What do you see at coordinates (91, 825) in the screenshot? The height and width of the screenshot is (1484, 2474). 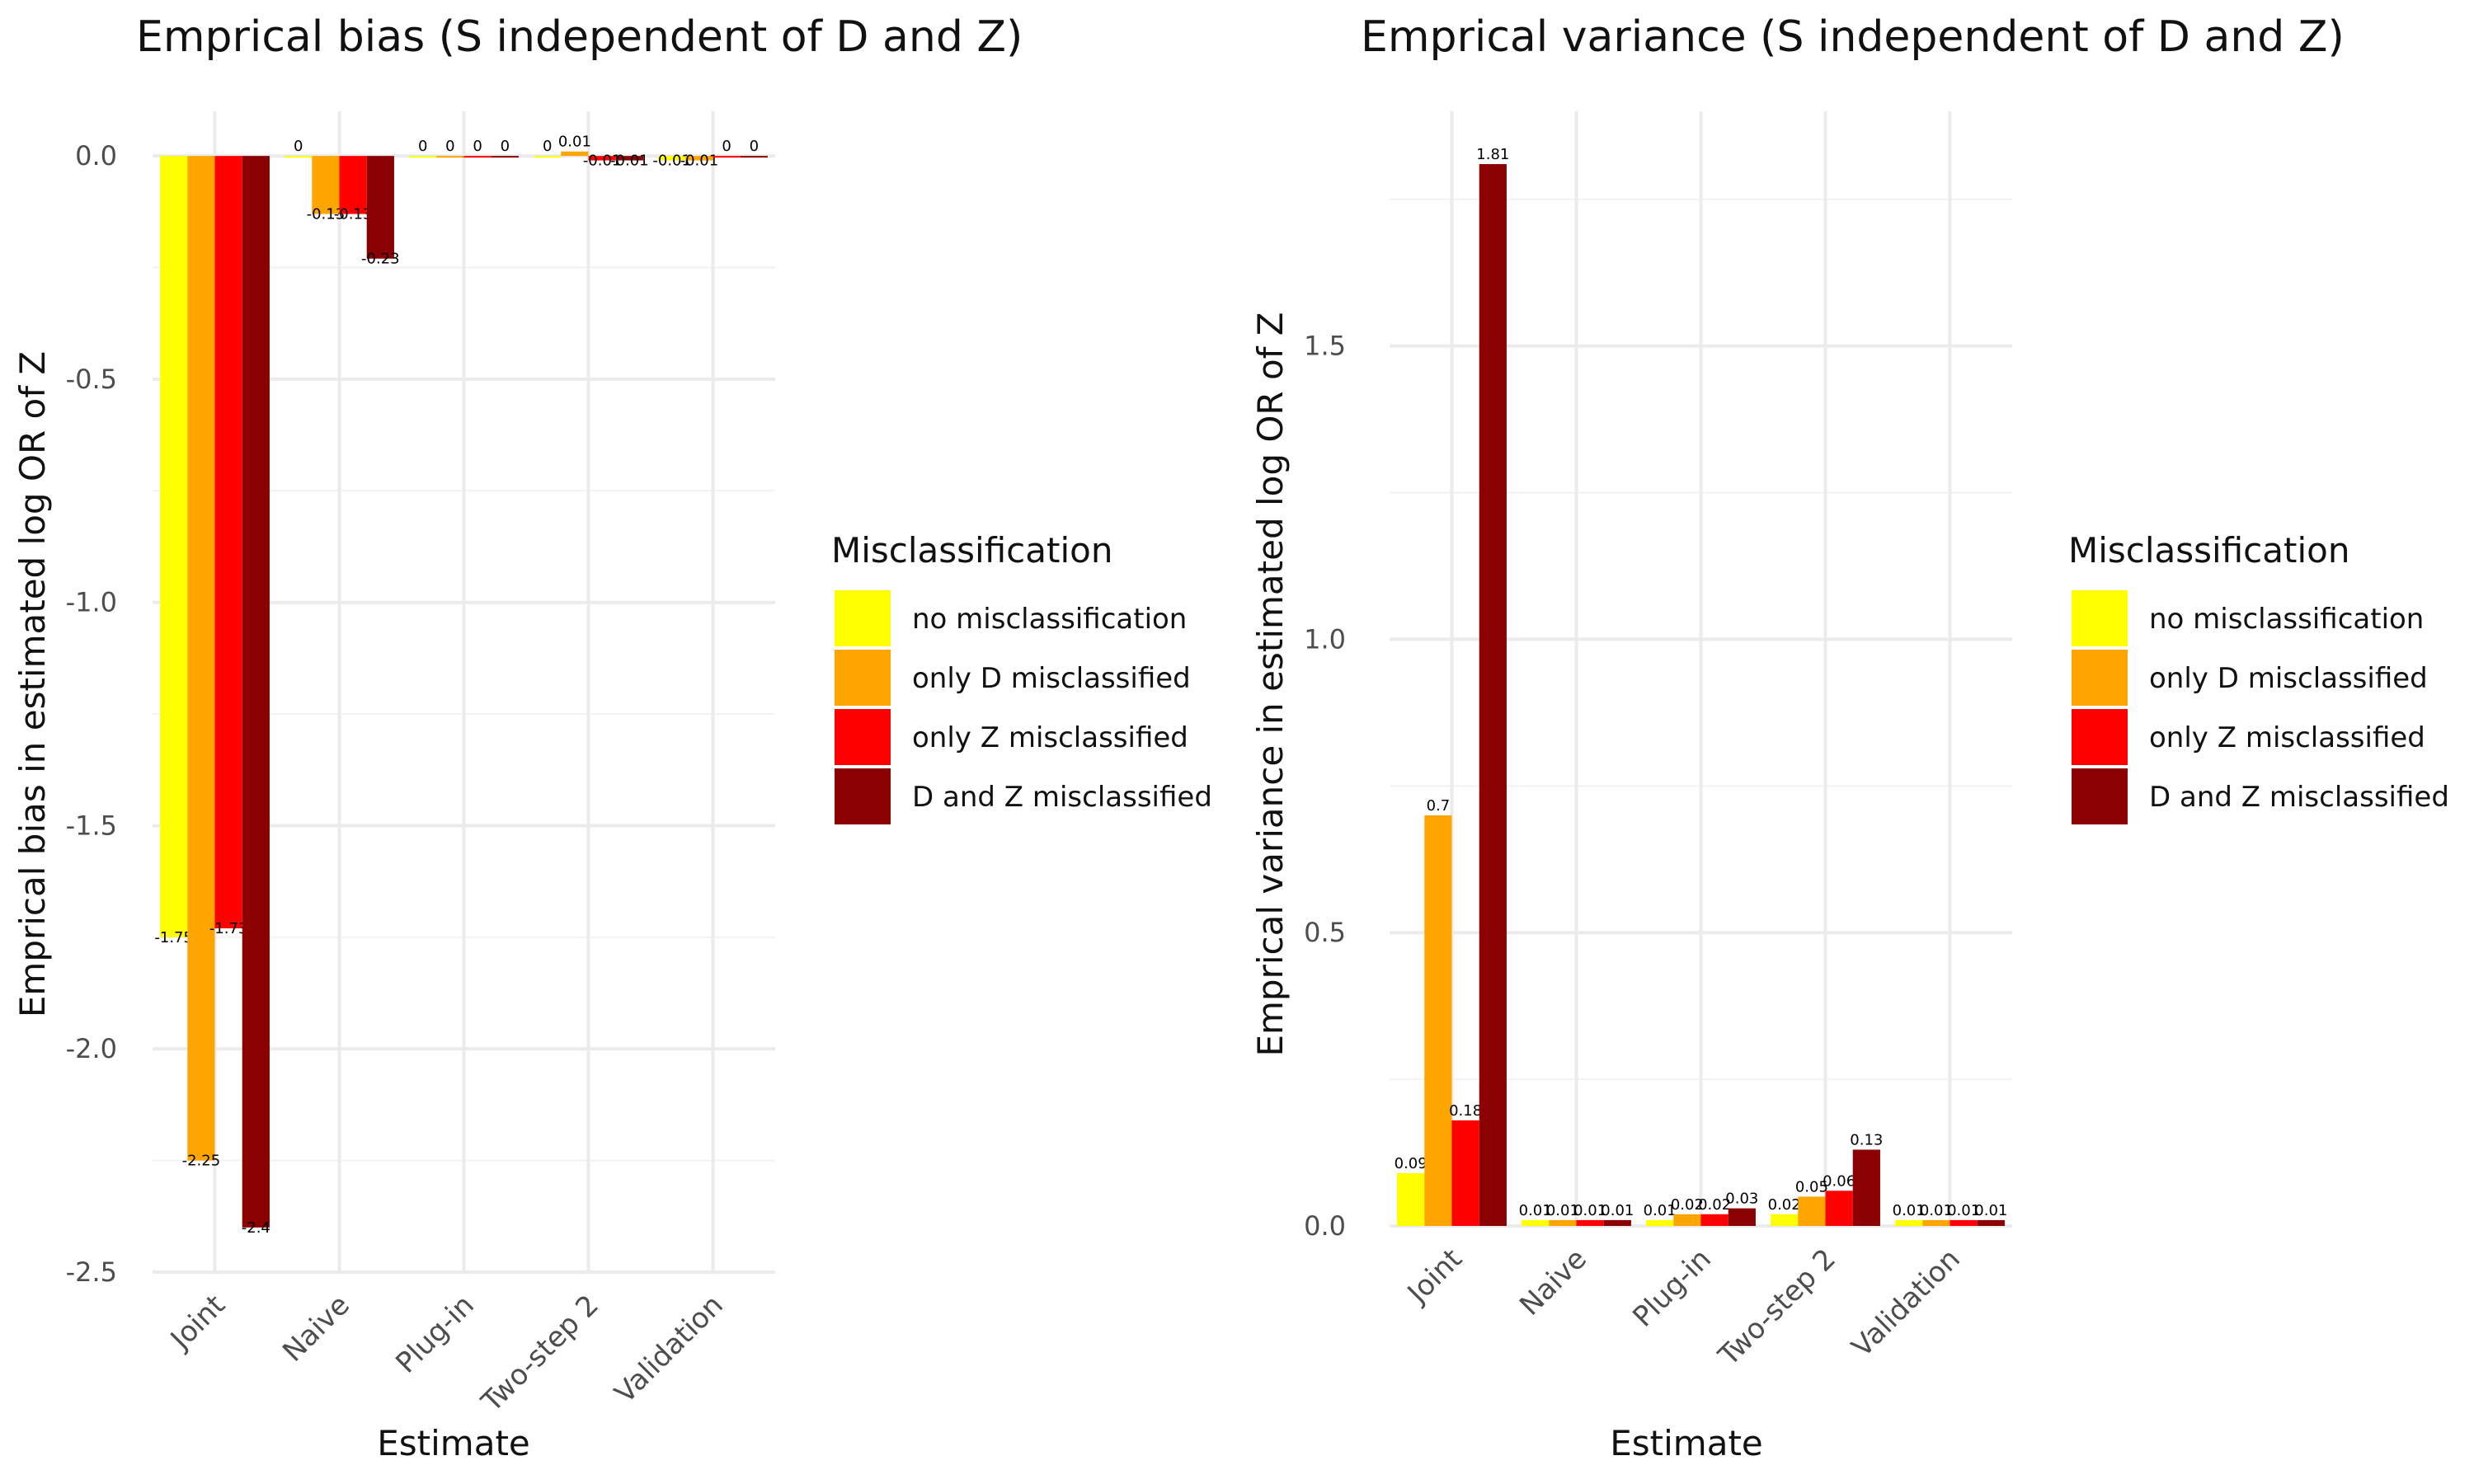 I see `left-y-tick-label: -1.5` at bounding box center [91, 825].